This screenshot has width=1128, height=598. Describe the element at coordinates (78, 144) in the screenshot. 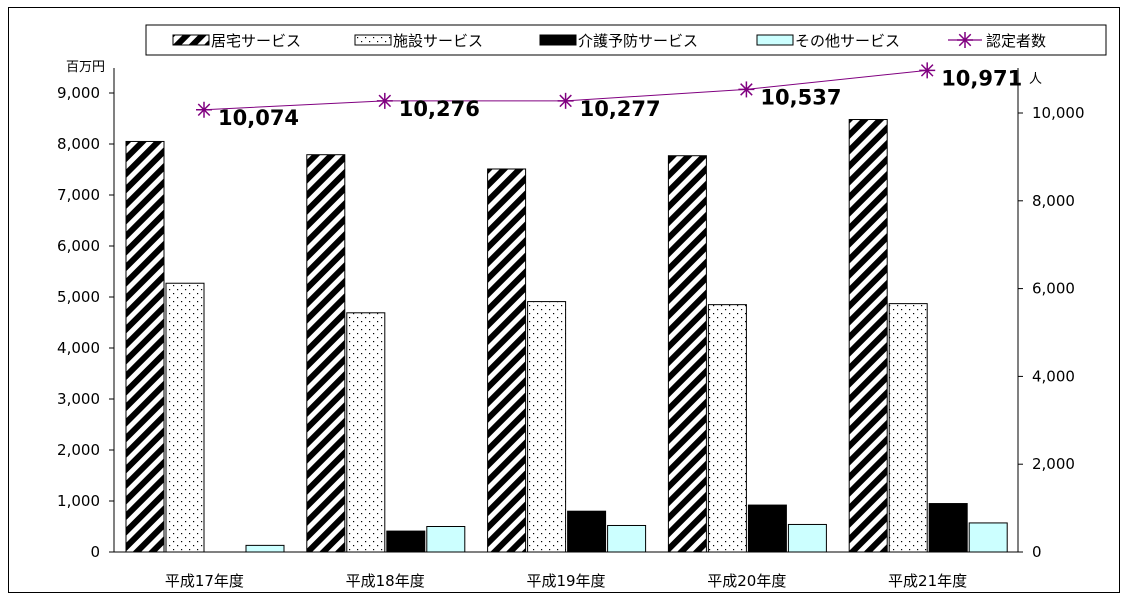

I see `left-tick-label: 8,000` at that location.